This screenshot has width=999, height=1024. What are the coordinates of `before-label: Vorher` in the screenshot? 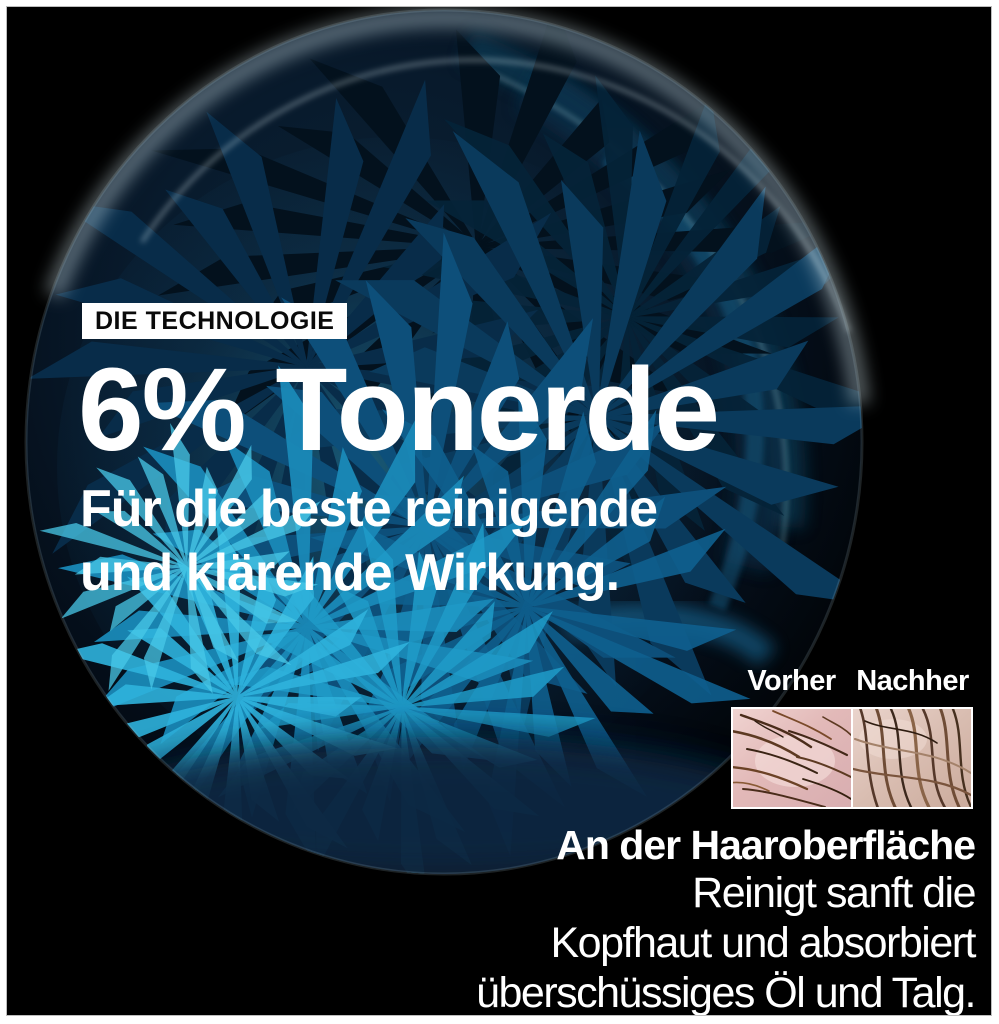 It's located at (791, 681).